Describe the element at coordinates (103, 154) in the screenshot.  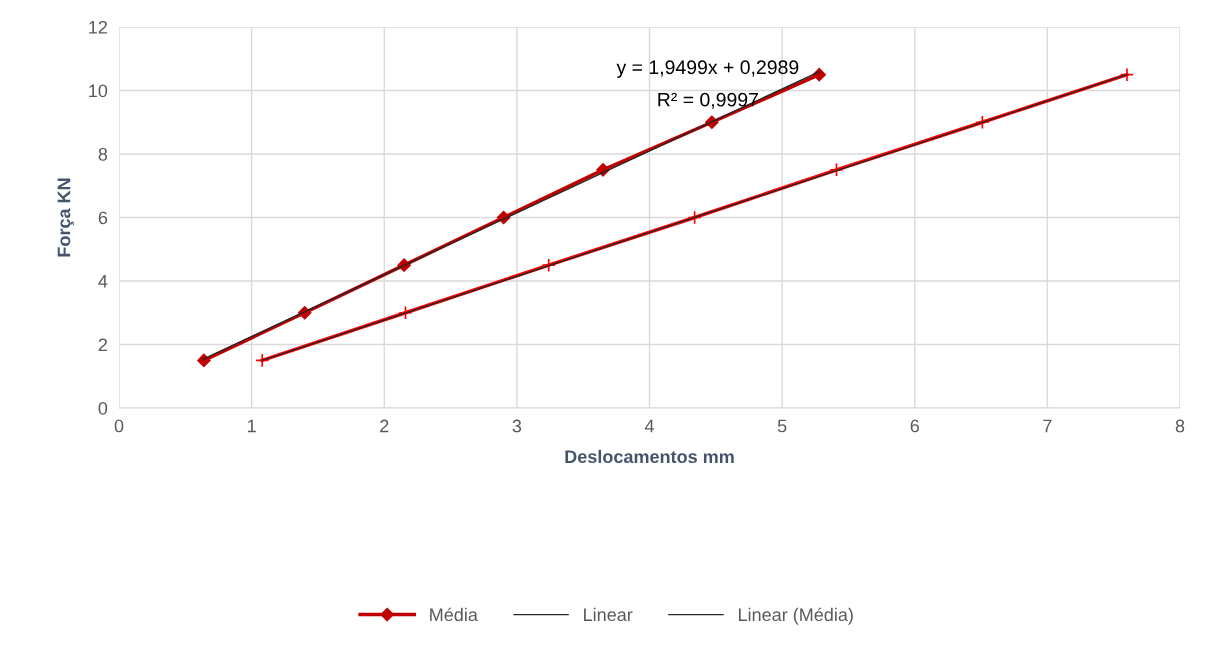
I see `y-tick-label: 8` at that location.